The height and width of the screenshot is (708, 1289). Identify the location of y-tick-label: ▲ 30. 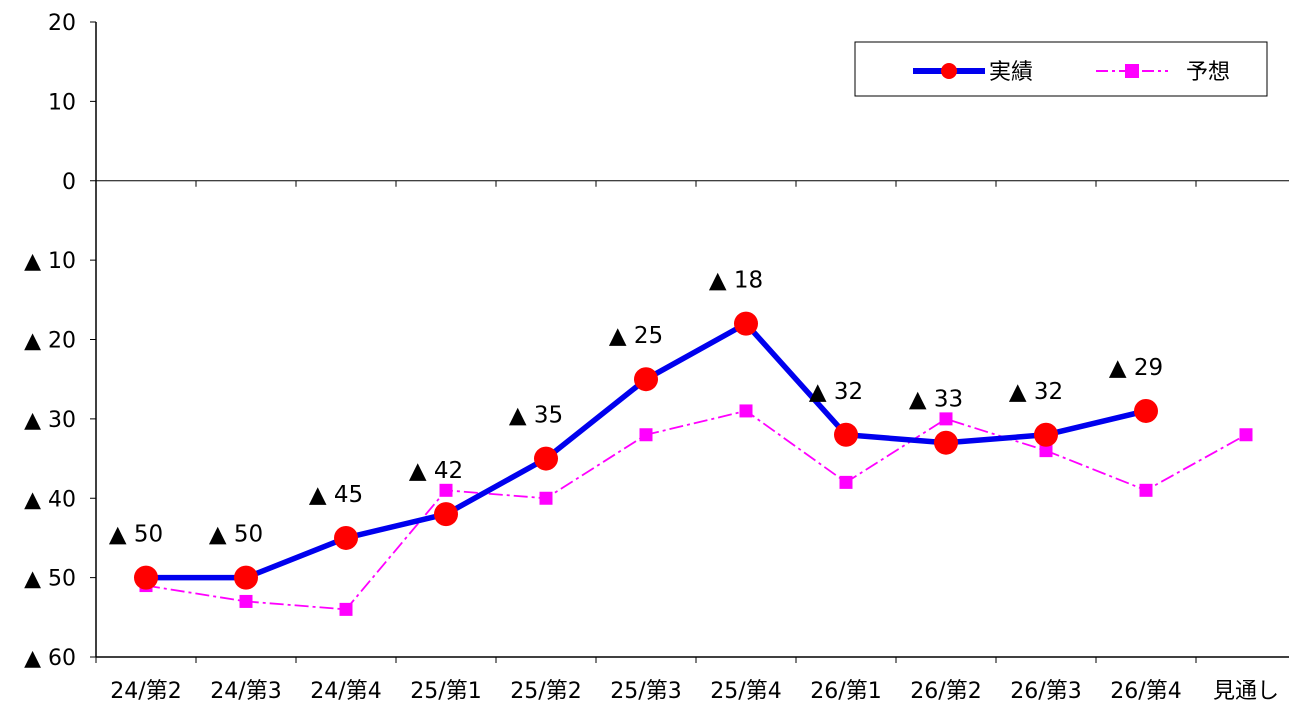
(50, 420).